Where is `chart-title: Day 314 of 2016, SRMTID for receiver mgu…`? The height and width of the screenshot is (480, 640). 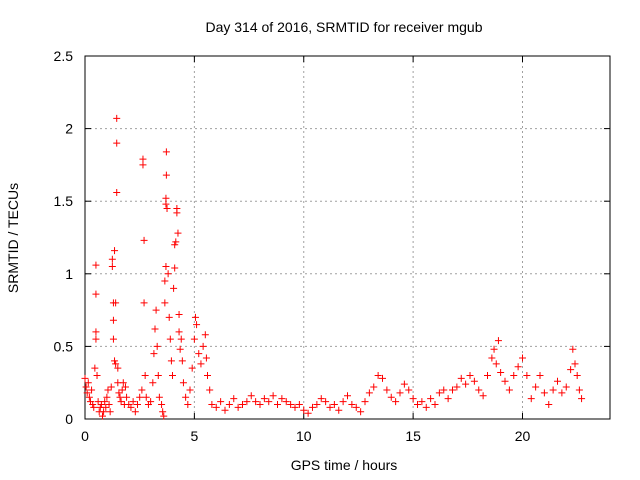 chart-title: Day 314 of 2016, SRMTID for receiver mgu… is located at coordinates (343, 27).